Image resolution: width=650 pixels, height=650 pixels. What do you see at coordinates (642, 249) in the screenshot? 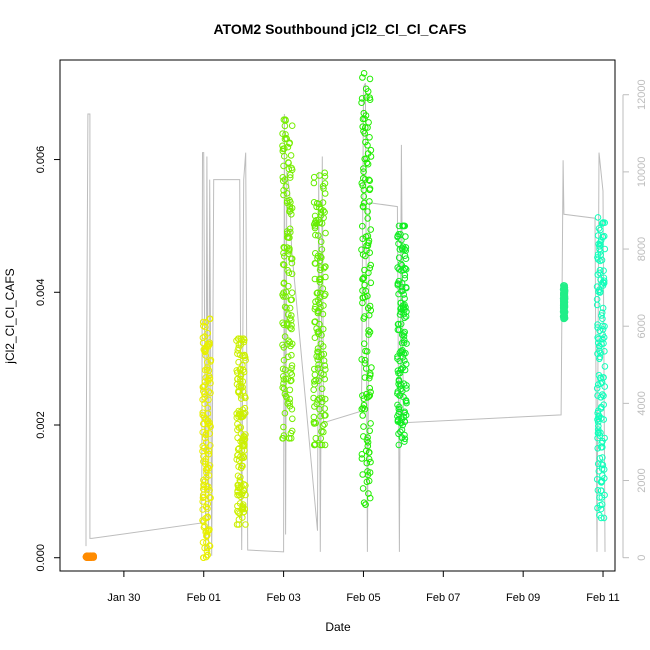
I see `secondary-y-tick-label: 8000` at bounding box center [642, 249].